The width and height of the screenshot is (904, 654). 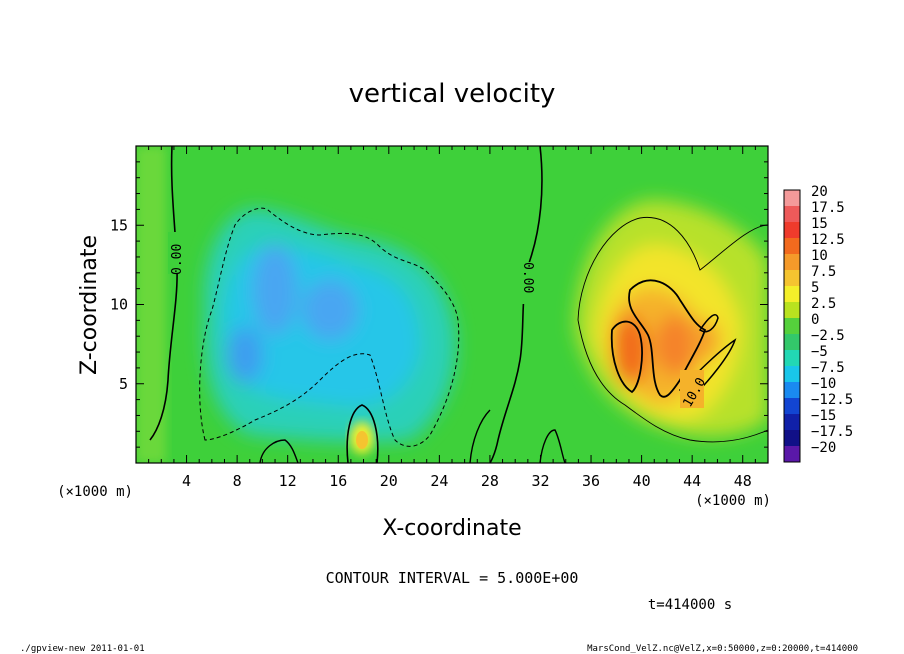 I want to click on colorbar-label: −15, so click(x=823, y=416).